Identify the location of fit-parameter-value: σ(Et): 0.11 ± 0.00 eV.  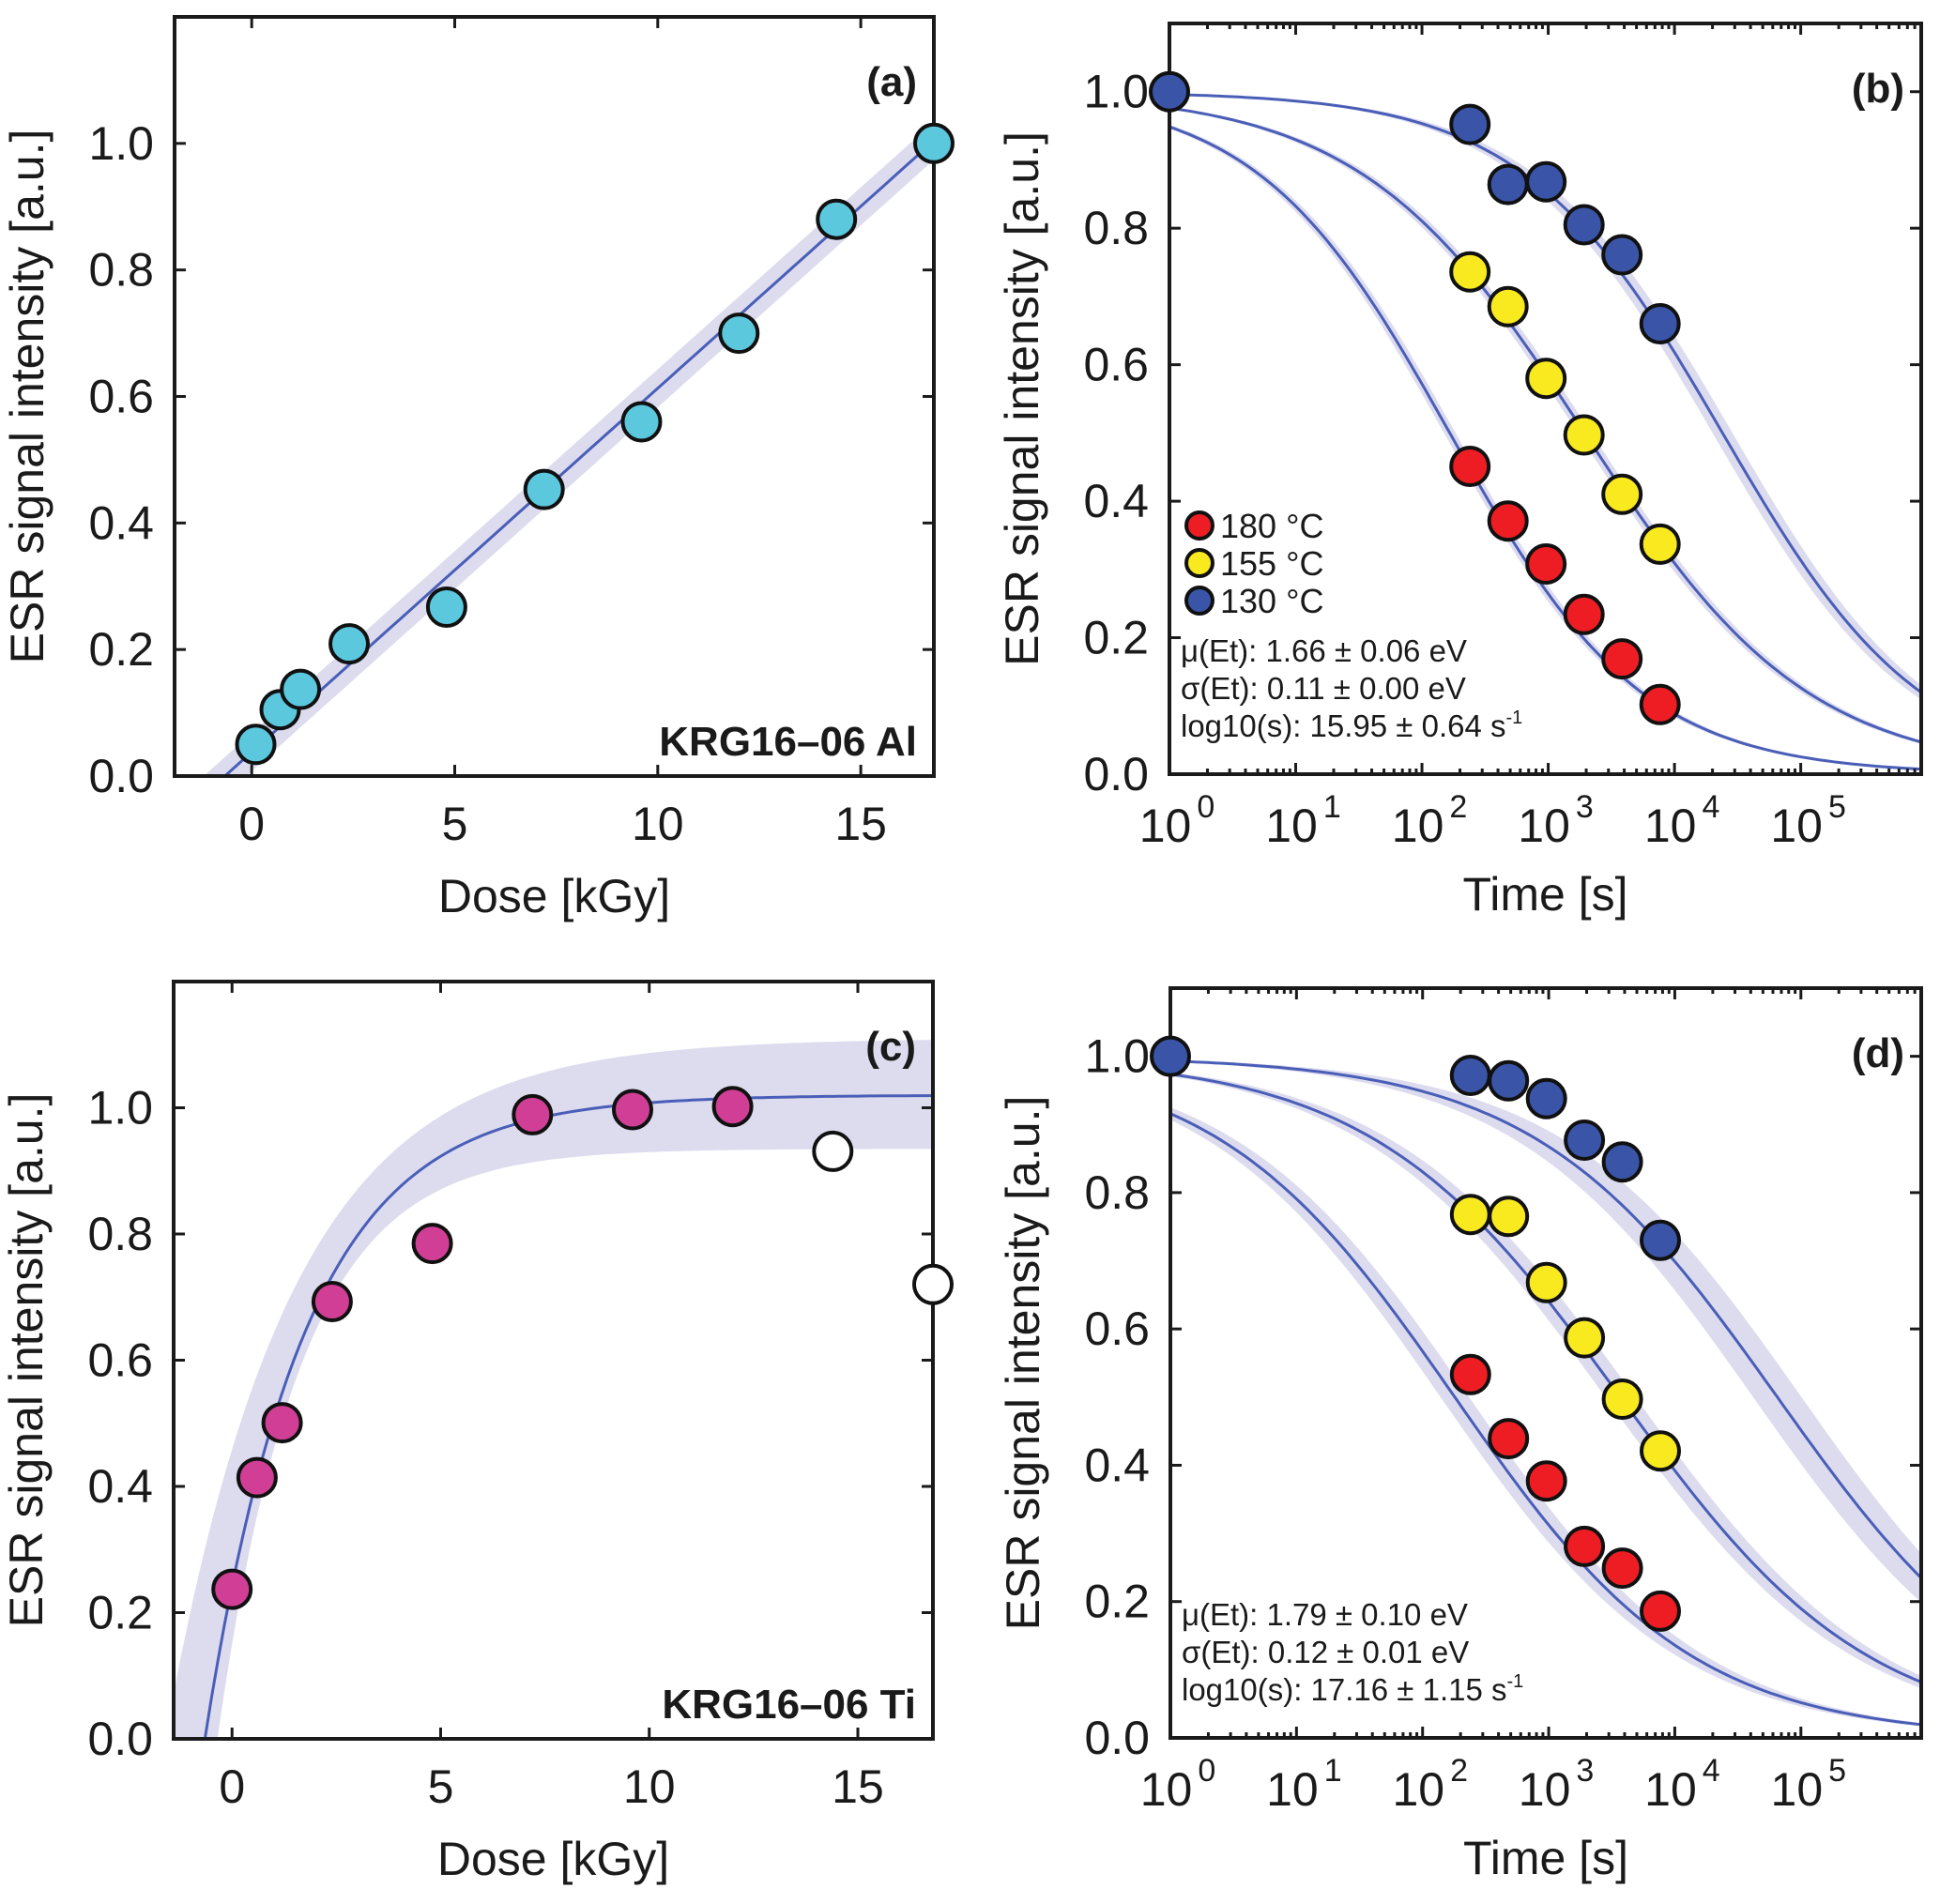
(1323, 689).